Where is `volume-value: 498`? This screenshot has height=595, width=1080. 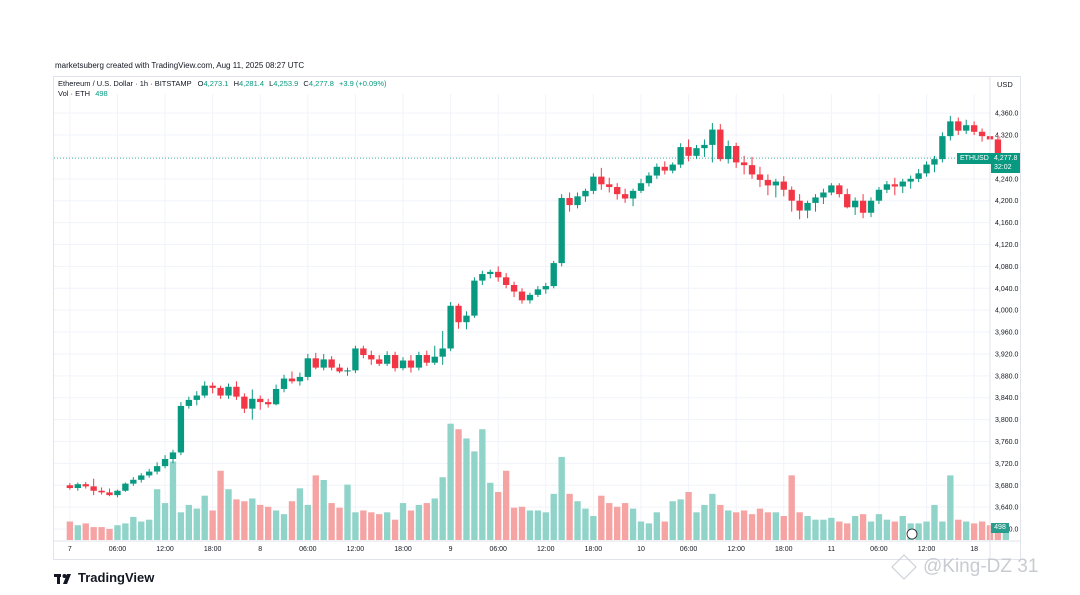
volume-value: 498 is located at coordinates (101, 93).